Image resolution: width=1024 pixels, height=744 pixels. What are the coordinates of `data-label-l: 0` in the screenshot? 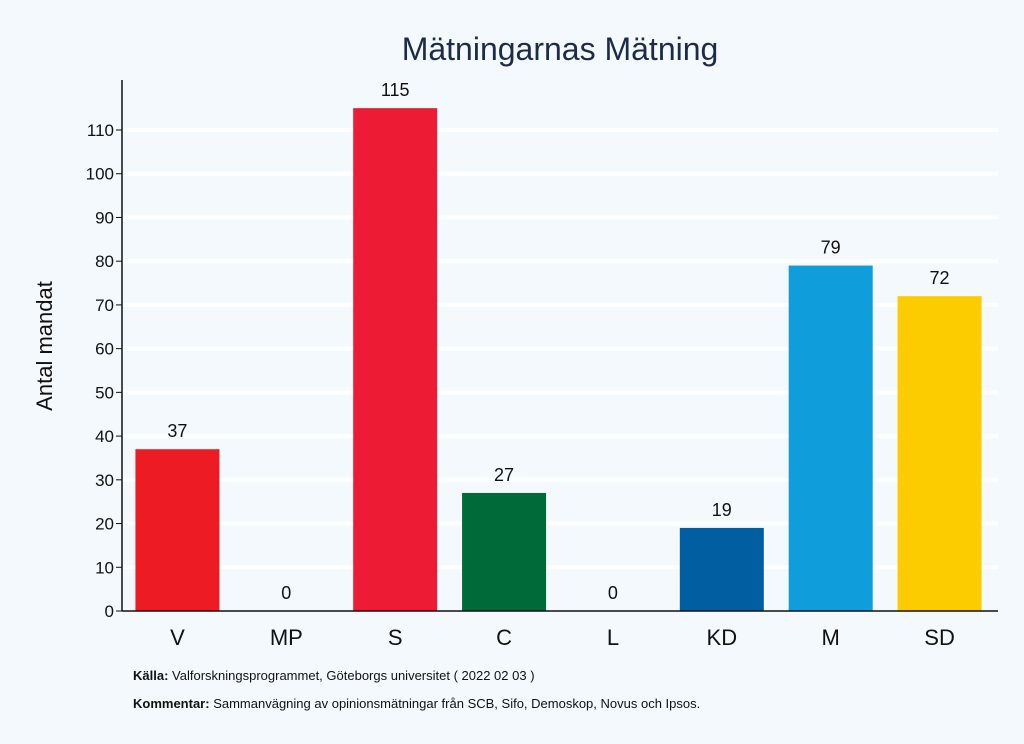 It's located at (613, 593).